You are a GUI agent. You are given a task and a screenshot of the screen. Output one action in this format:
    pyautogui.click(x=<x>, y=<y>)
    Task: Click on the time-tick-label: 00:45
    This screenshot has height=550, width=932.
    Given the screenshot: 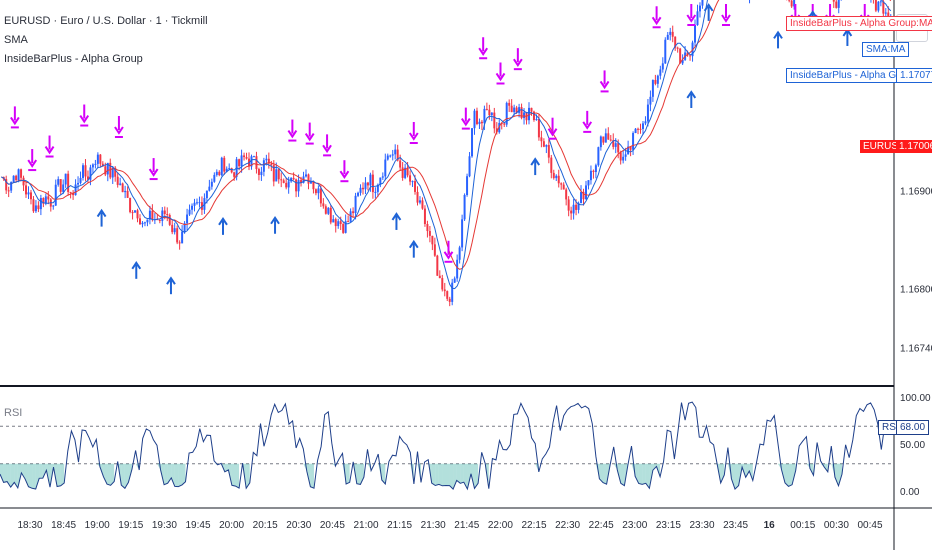 What is the action you would take?
    pyautogui.click(x=869, y=525)
    